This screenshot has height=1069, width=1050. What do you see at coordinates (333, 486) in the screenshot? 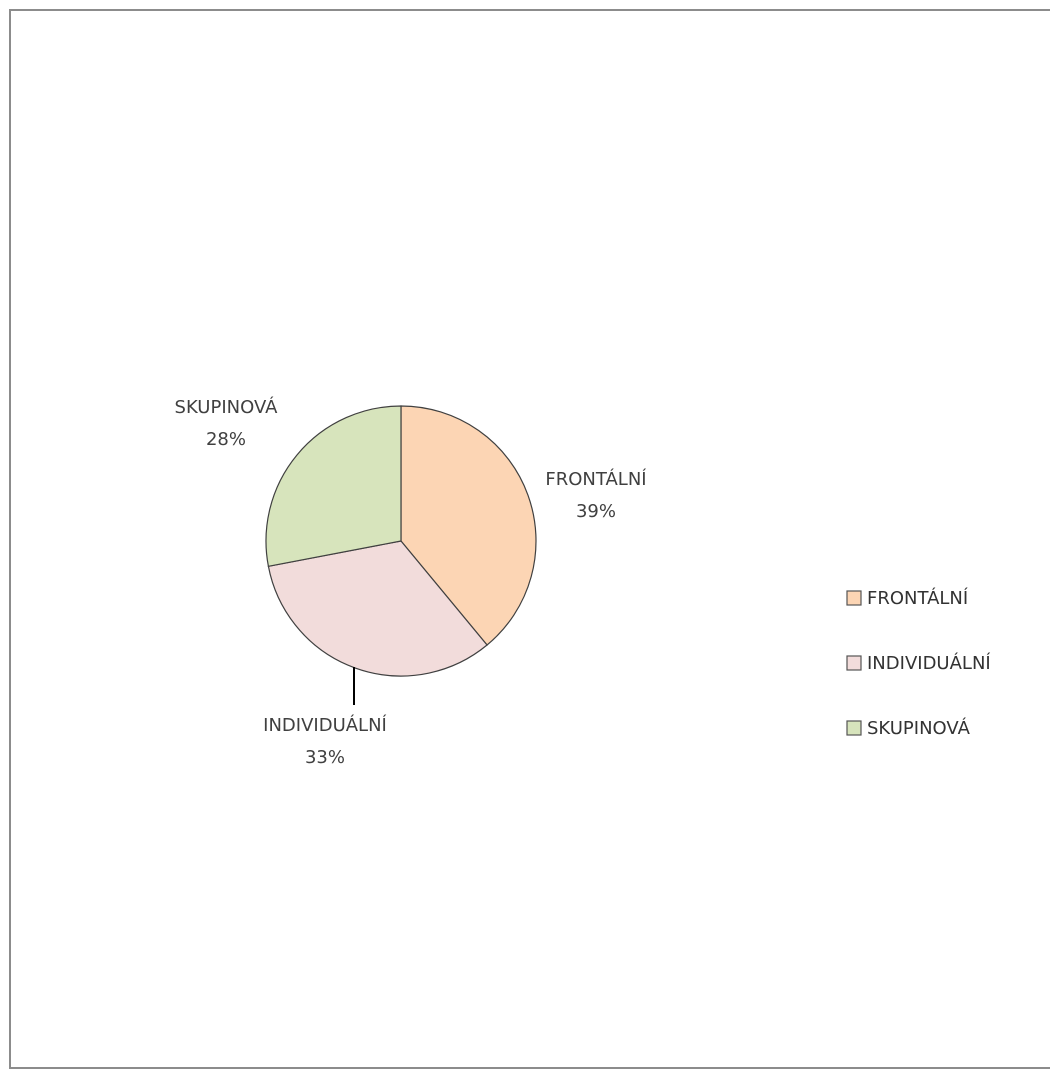
I see `pie-slice-skupinova` at bounding box center [333, 486].